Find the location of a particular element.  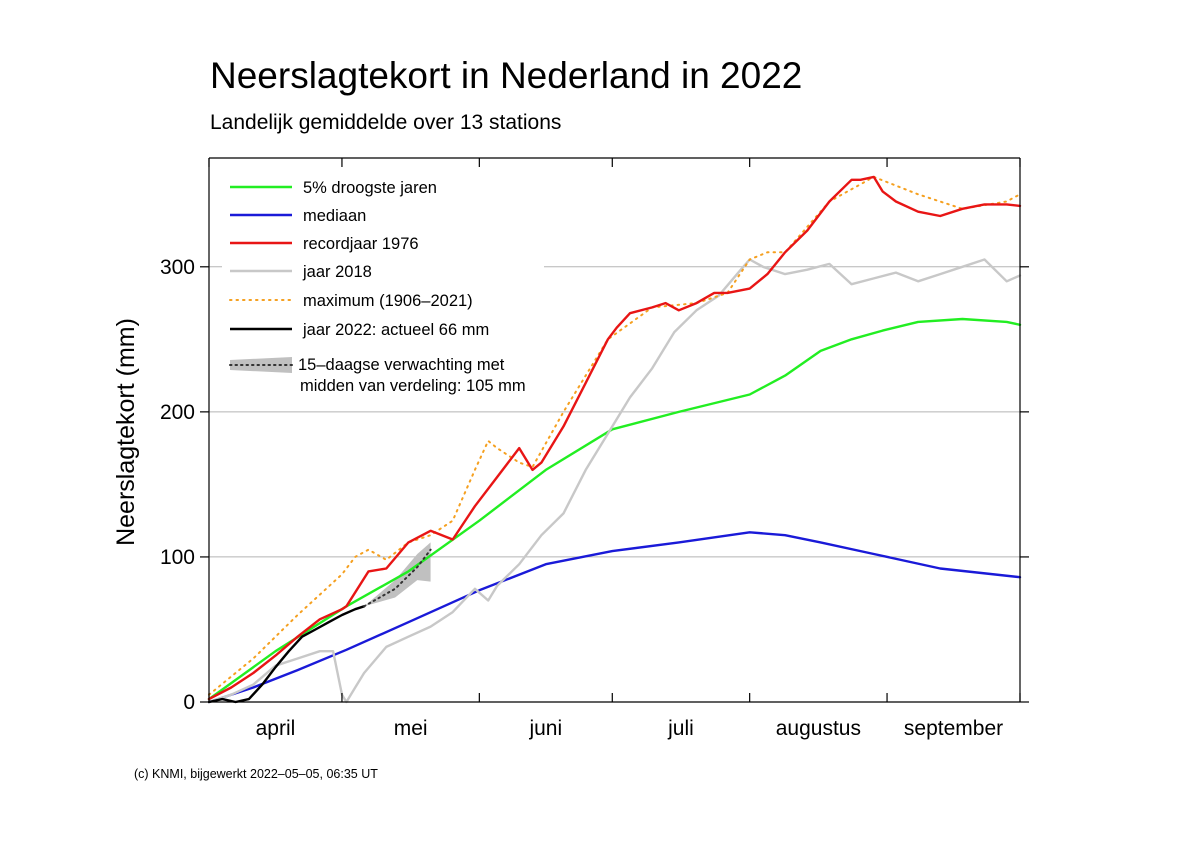

y-tick-label-100: 100 is located at coordinates (177, 557).